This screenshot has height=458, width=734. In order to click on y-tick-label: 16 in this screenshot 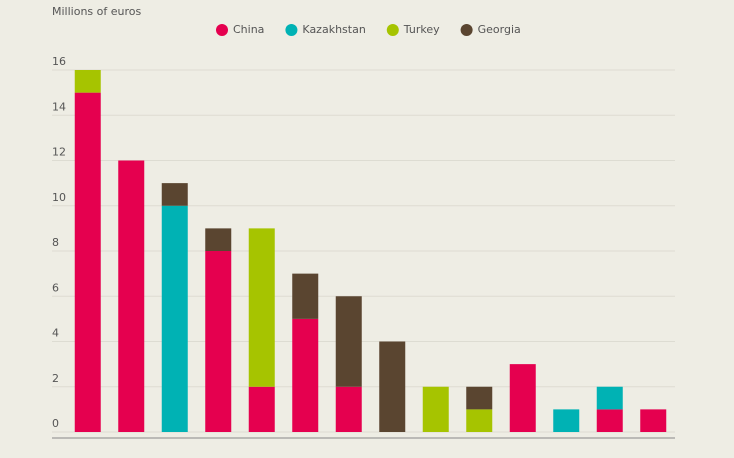, I will do `click(59, 61)`.